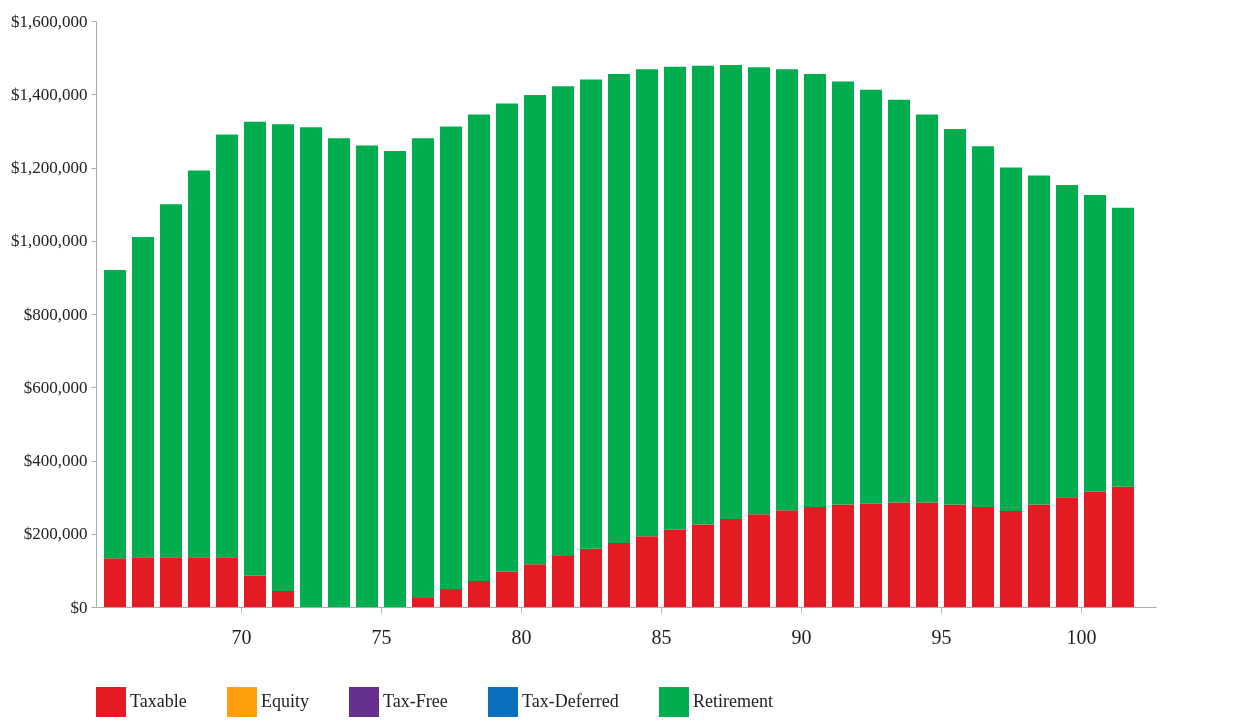 The width and height of the screenshot is (1236, 723). I want to click on legend-label: Taxable, so click(158, 701).